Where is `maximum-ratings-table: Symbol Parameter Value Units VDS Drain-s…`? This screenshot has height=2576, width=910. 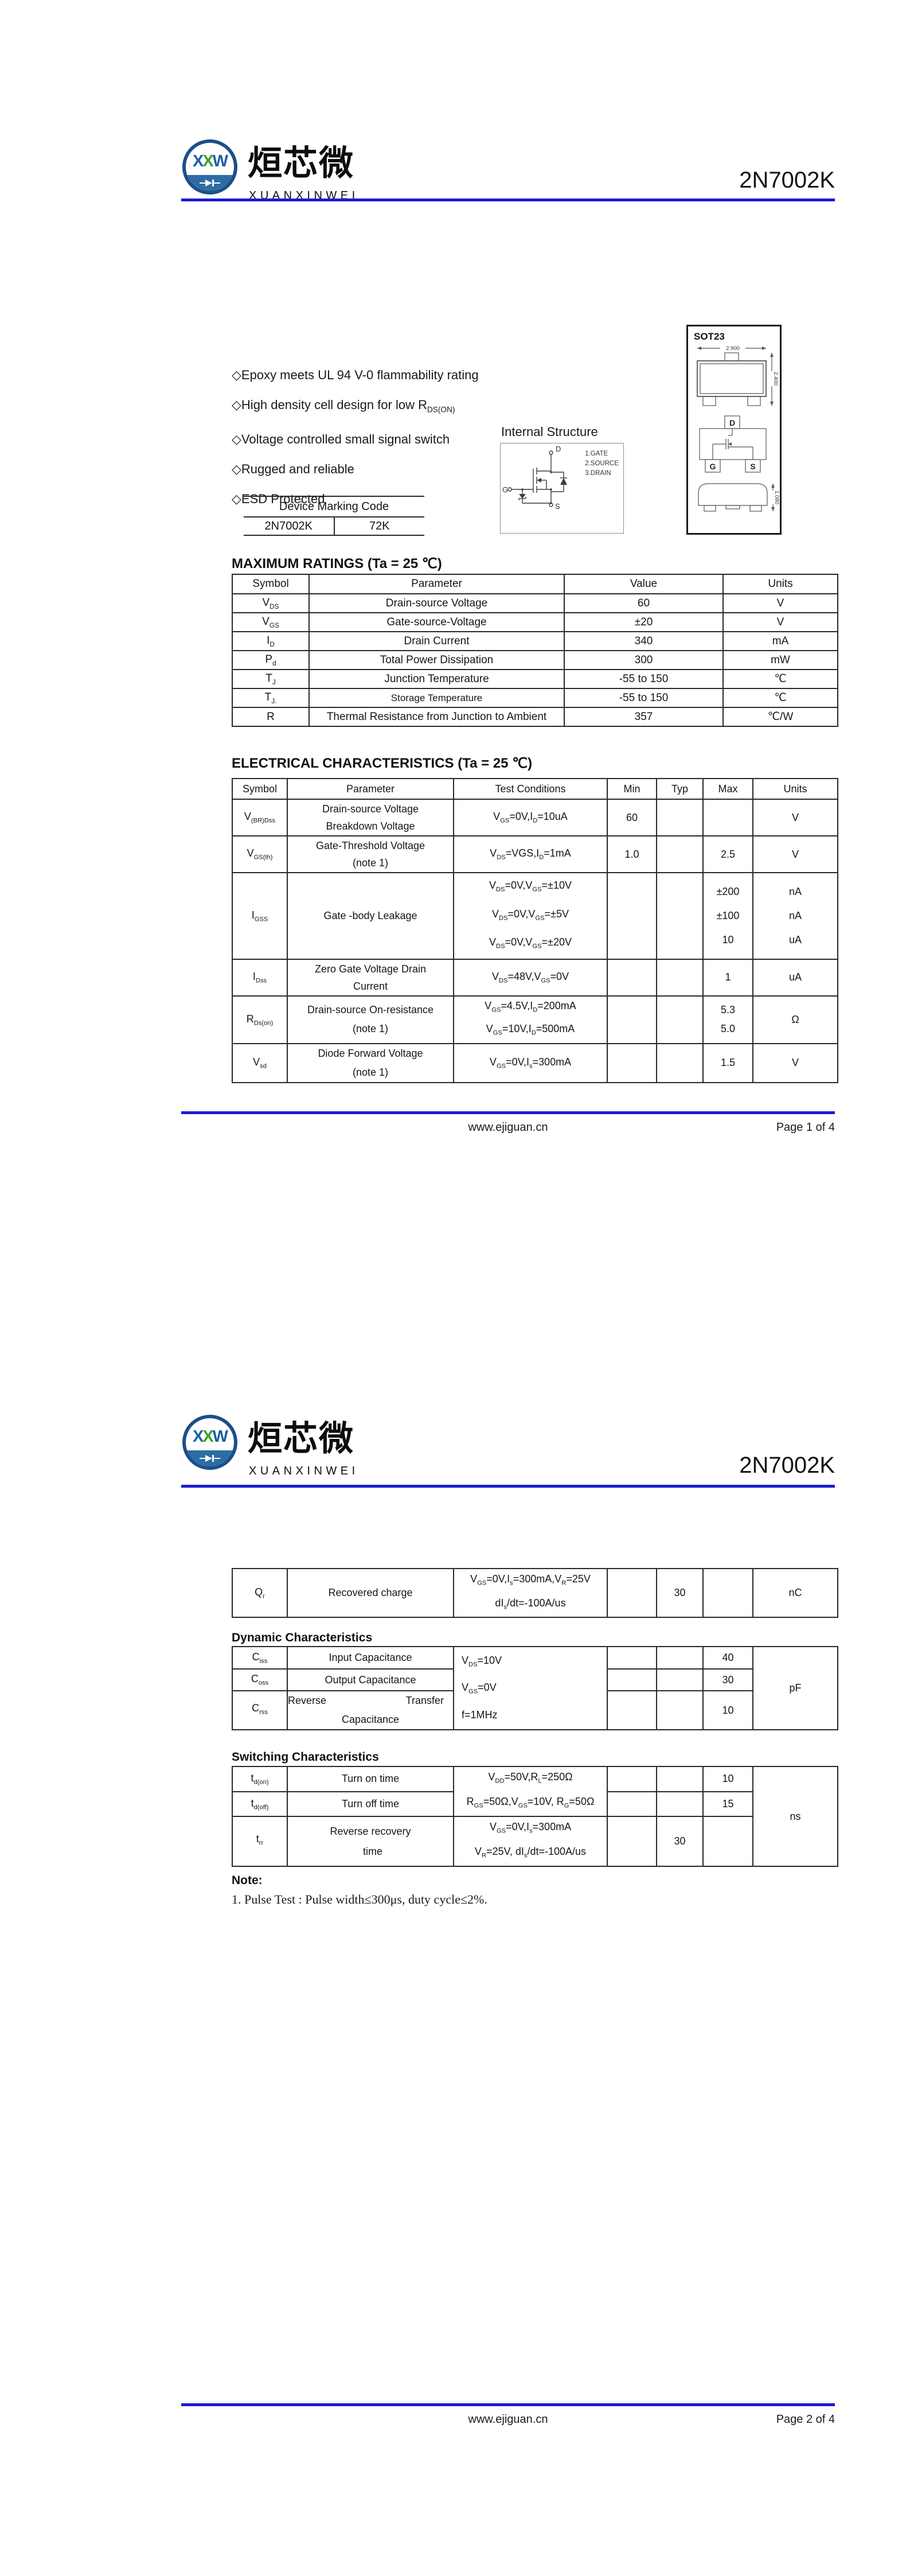
maximum-ratings-table: Symbol Parameter Value Units VDS Drain-s… is located at coordinates (535, 650).